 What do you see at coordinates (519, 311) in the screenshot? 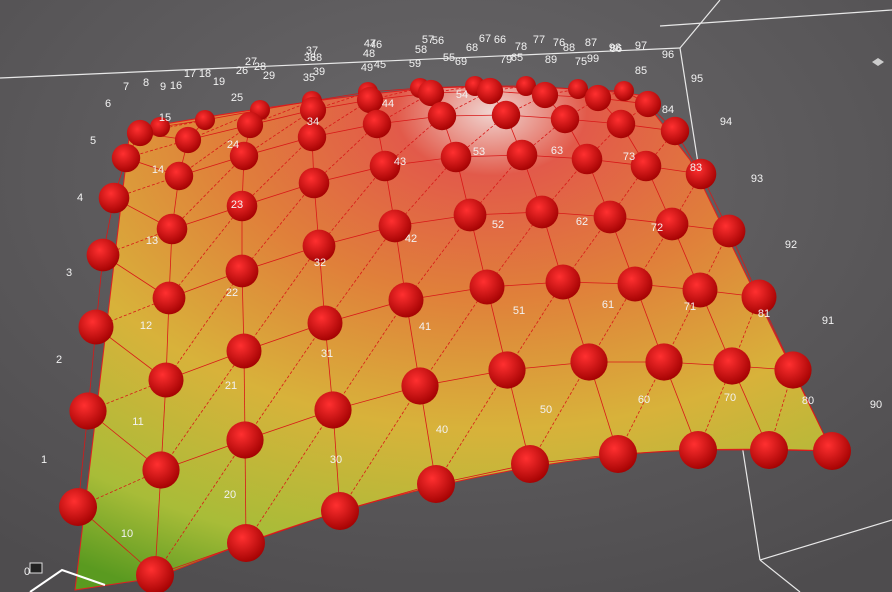
I see `vertex-label: 51` at bounding box center [519, 311].